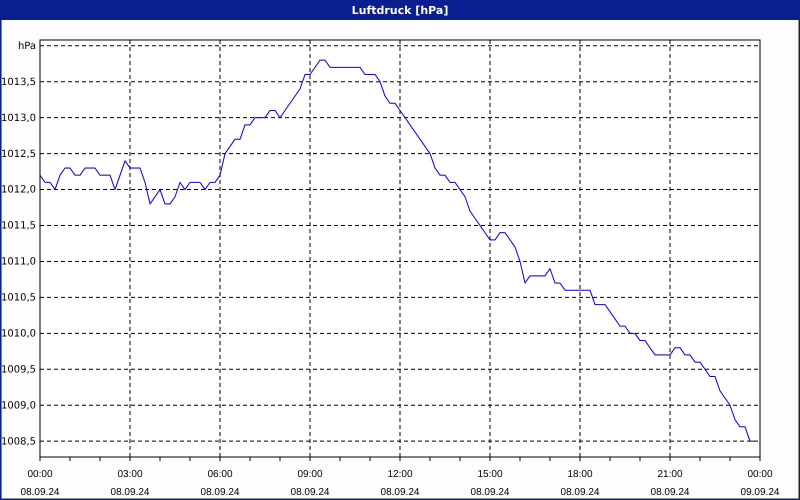 The width and height of the screenshot is (800, 500). Describe the element at coordinates (18, 262) in the screenshot. I see `y-tick-label: 1011,0` at that location.